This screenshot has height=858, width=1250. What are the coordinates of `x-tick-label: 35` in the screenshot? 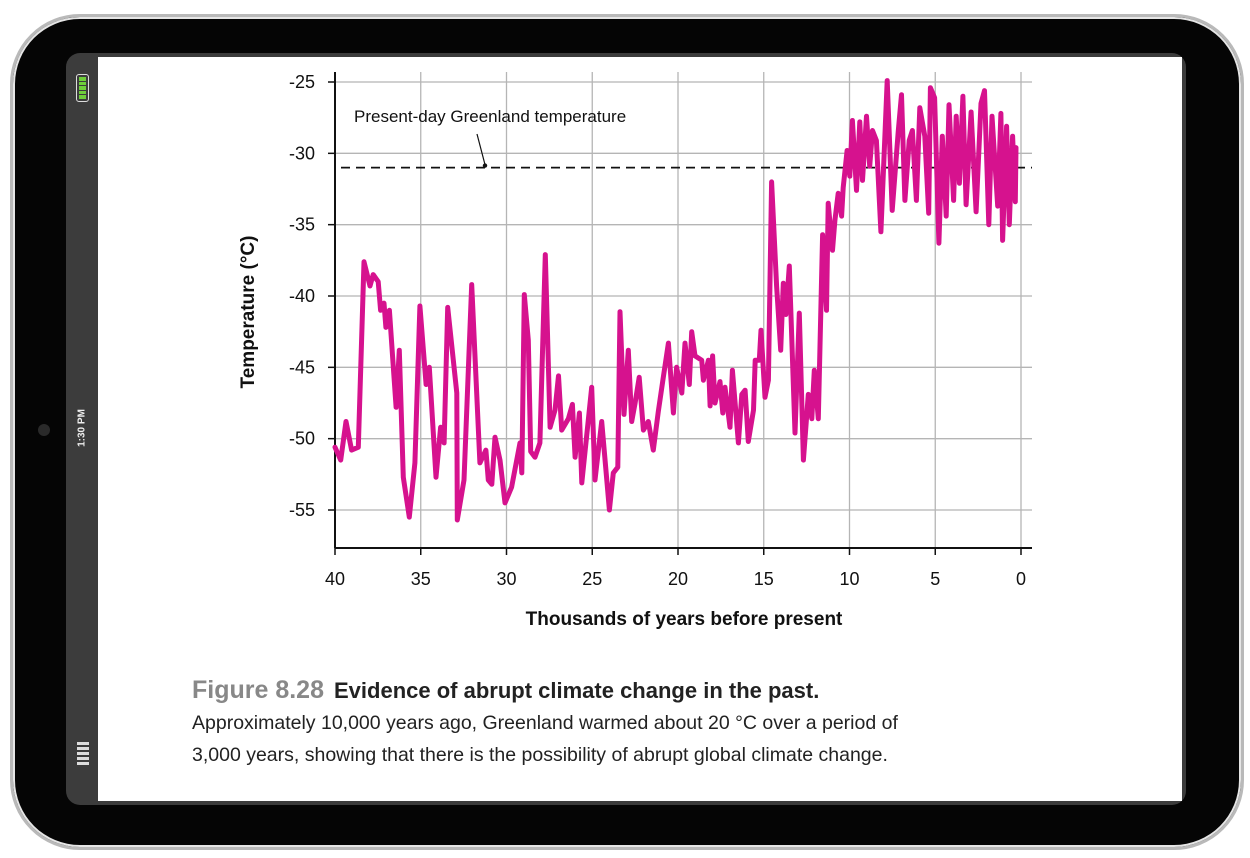 It's located at (421, 579).